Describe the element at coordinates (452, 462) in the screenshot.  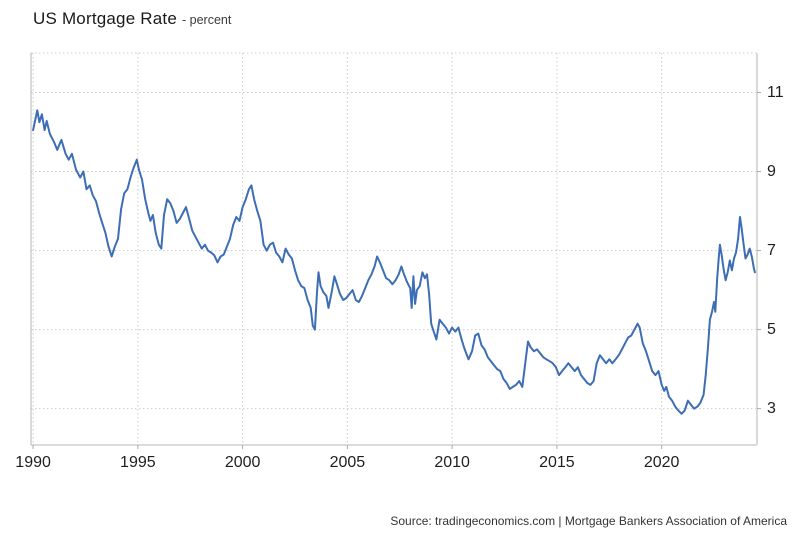
I see `x-axis-label-2010: 2010` at that location.